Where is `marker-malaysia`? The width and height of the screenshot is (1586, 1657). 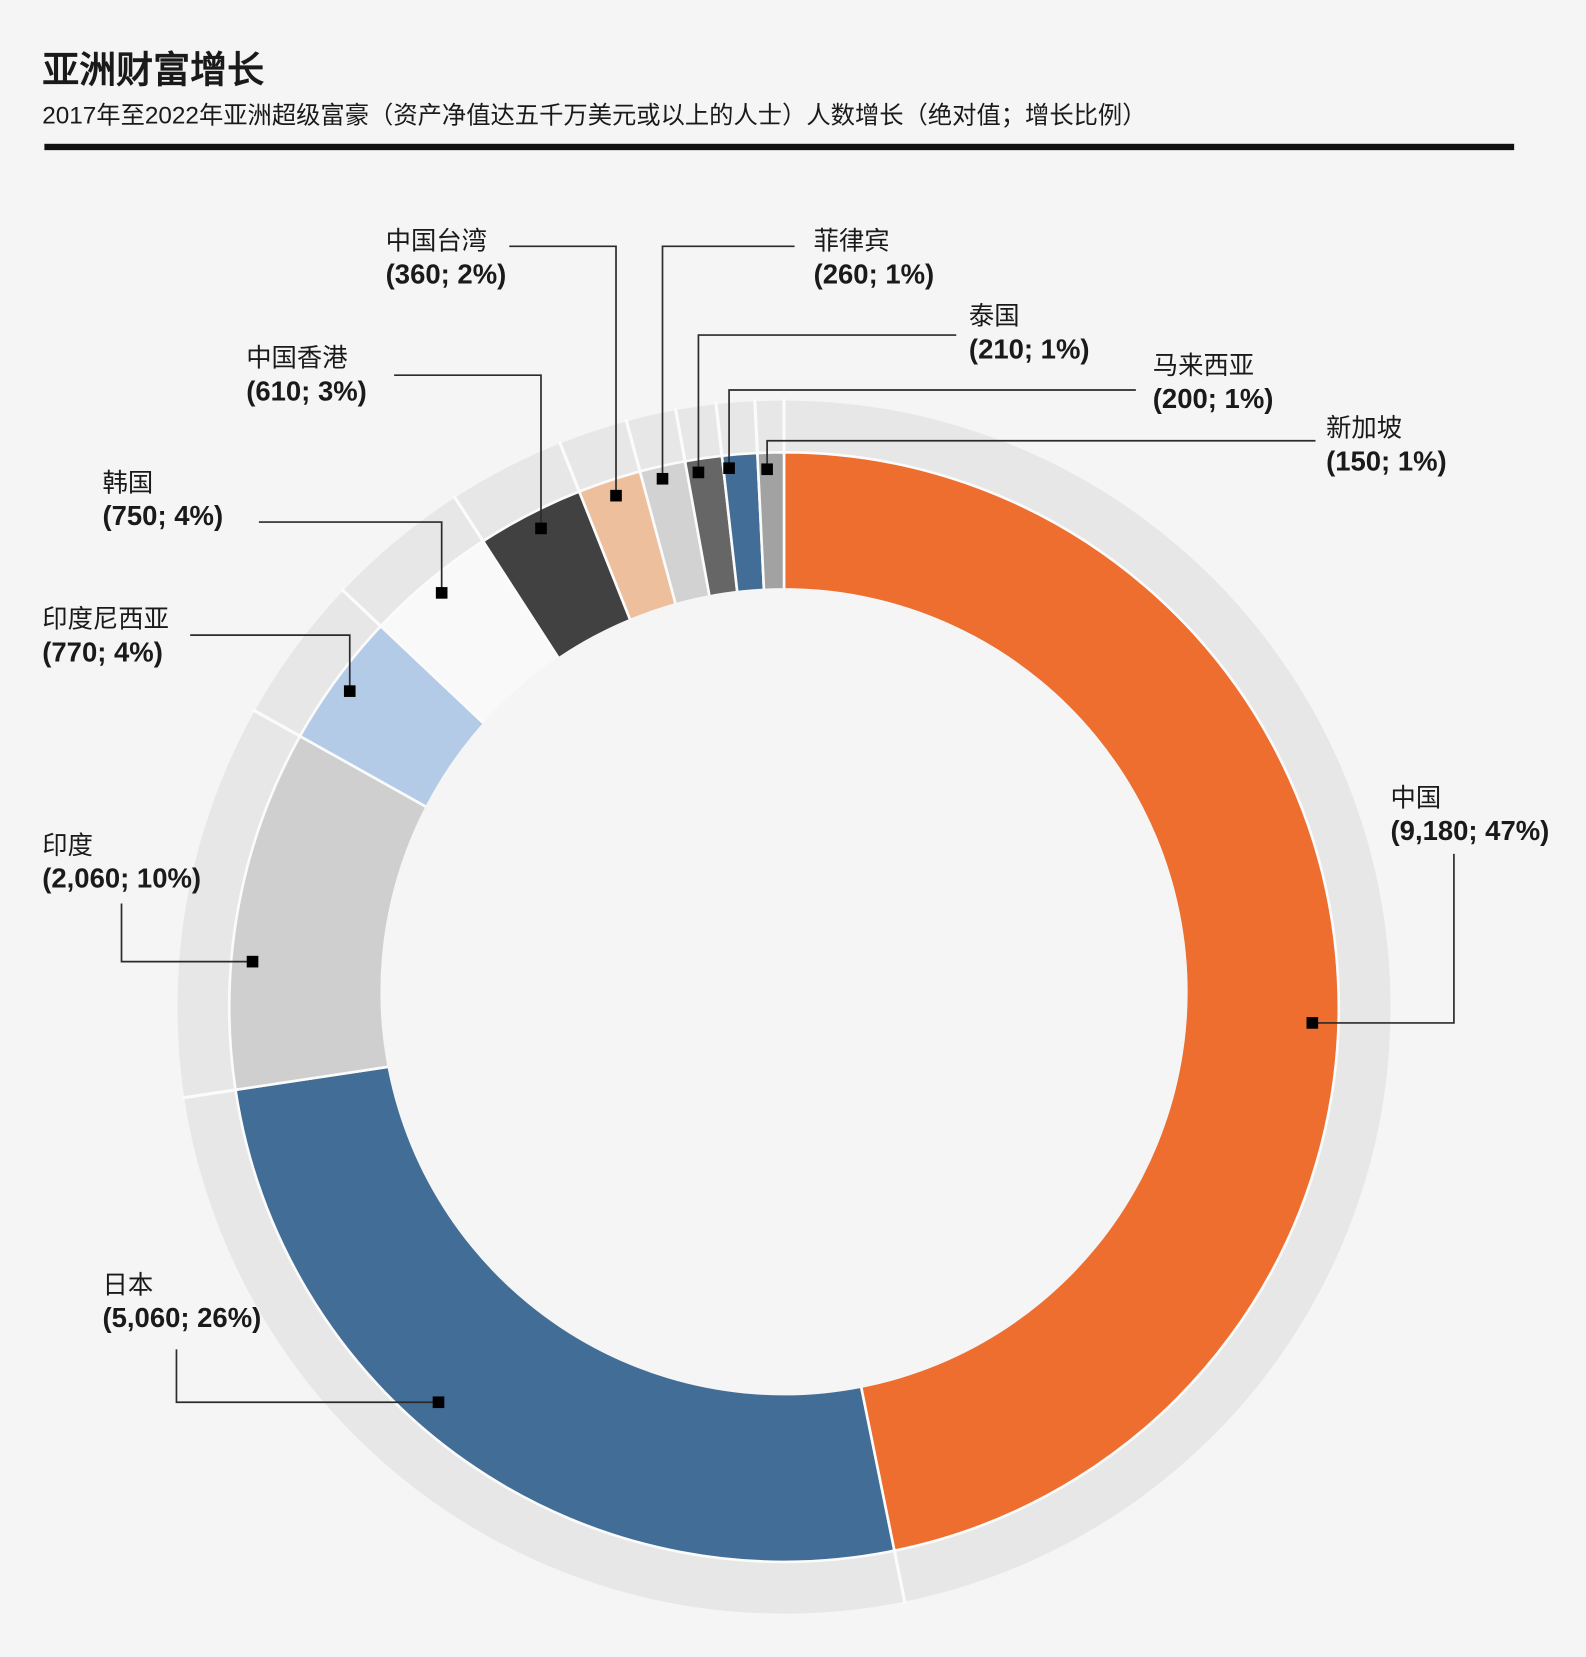
marker-malaysia is located at coordinates (729, 468).